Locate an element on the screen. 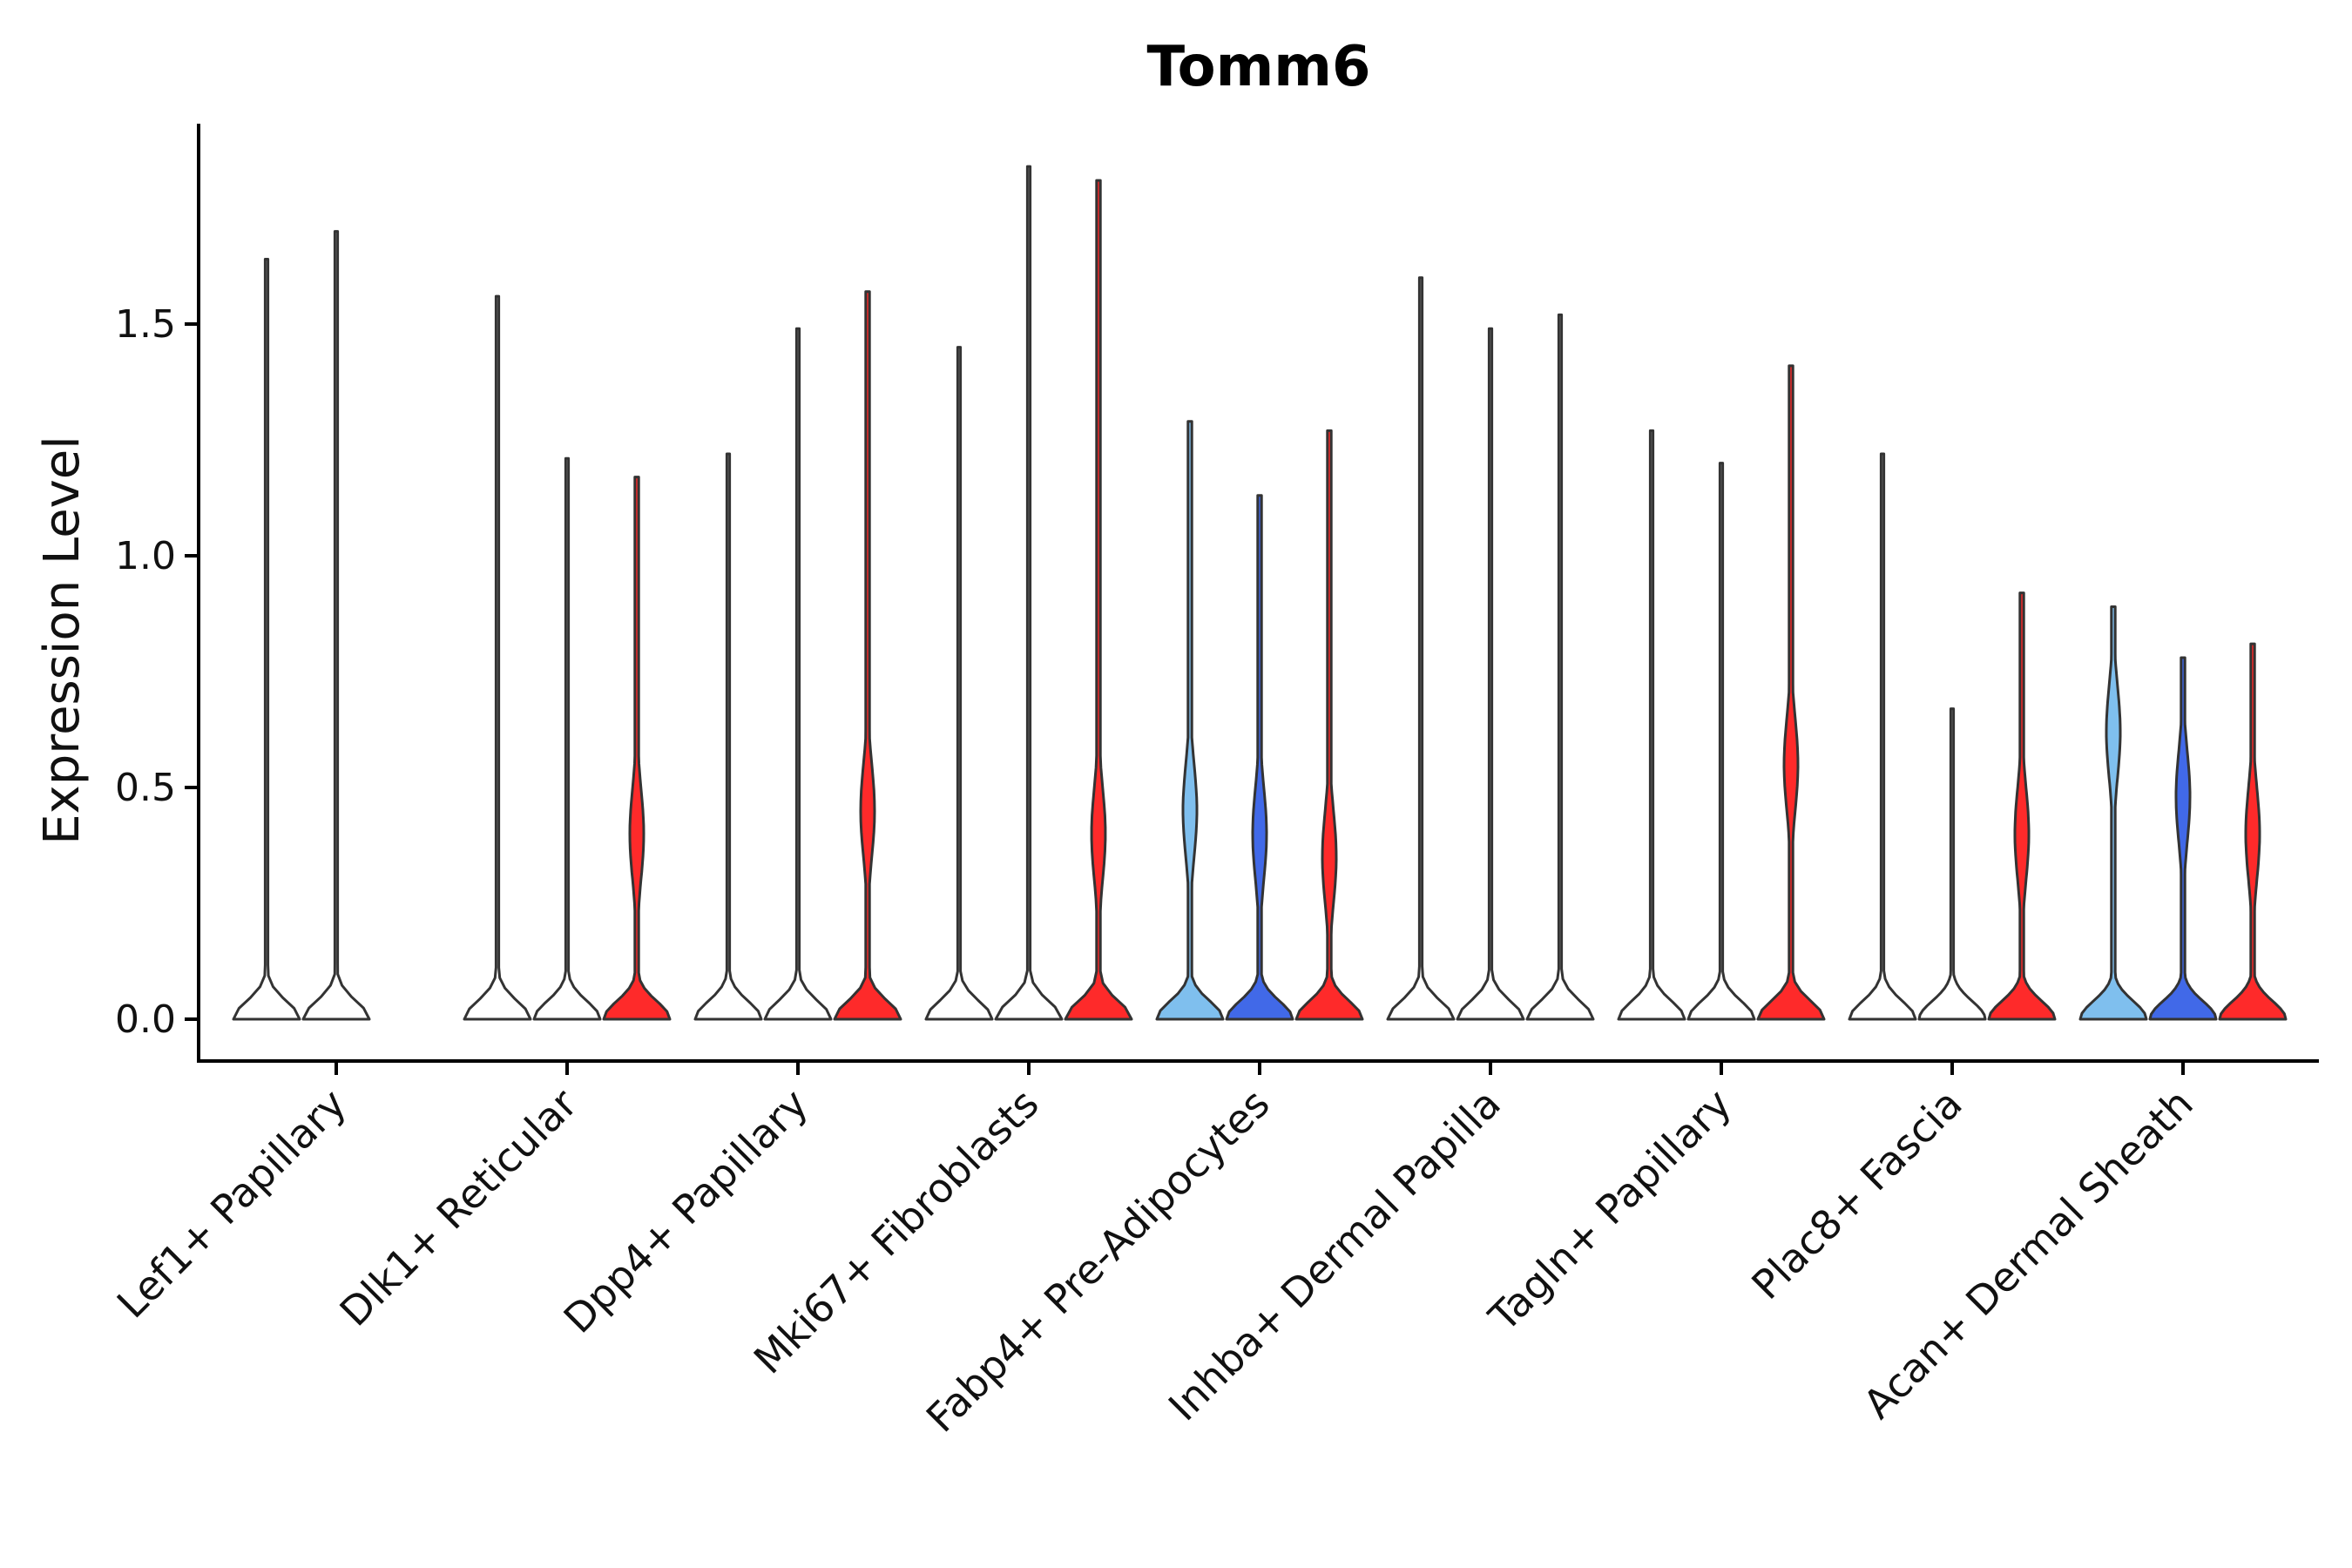  y-tick-label-1: 0.5 is located at coordinates (145, 788).